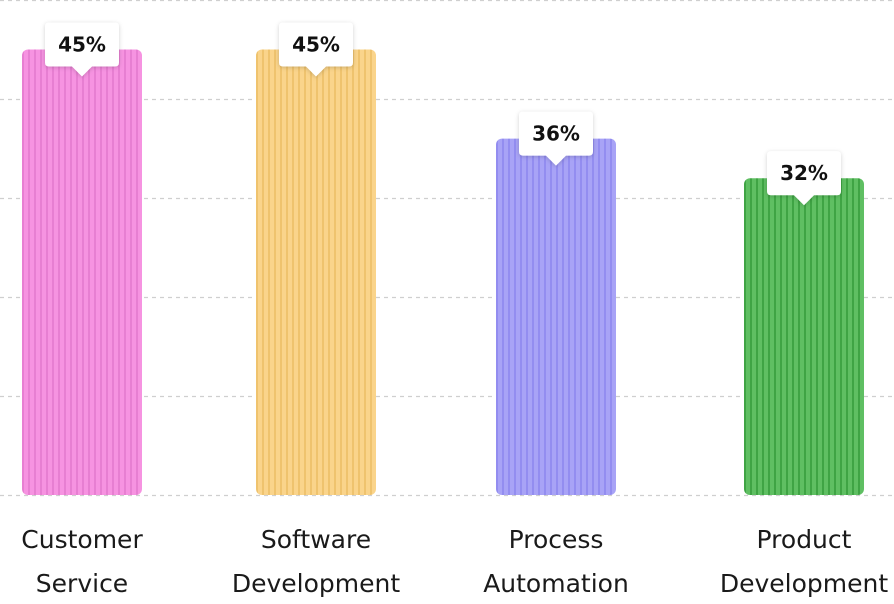  I want to click on category-label: Software, so click(316, 539).